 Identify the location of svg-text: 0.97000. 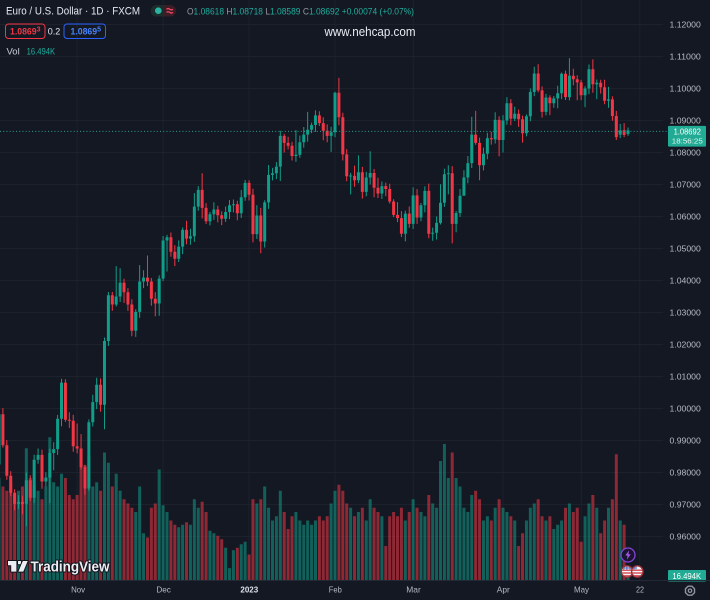
(686, 505).